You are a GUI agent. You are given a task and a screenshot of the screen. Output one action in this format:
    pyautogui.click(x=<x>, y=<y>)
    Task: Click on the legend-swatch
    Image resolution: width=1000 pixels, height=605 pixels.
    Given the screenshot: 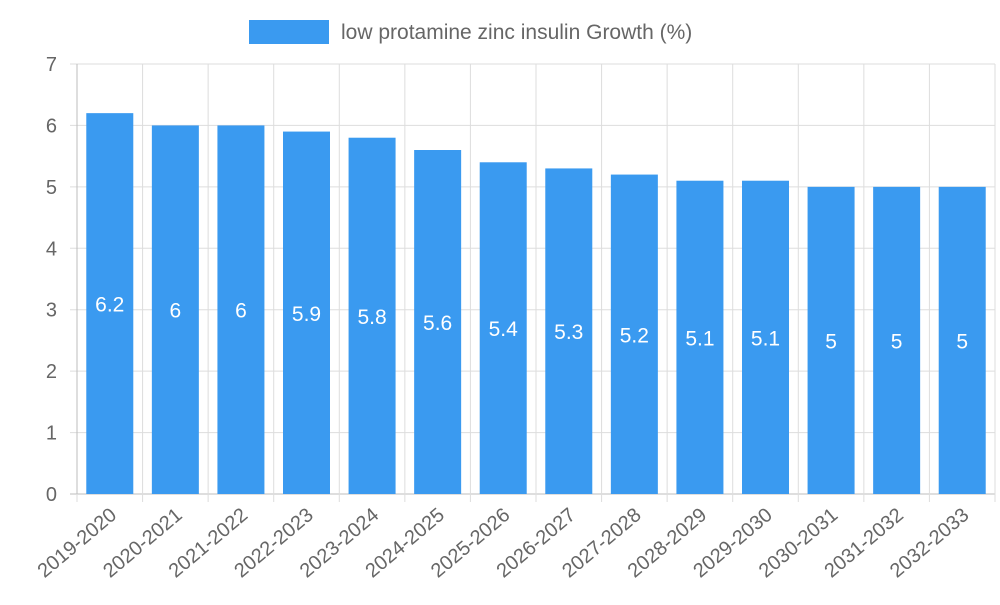 What is the action you would take?
    pyautogui.click(x=289, y=32)
    